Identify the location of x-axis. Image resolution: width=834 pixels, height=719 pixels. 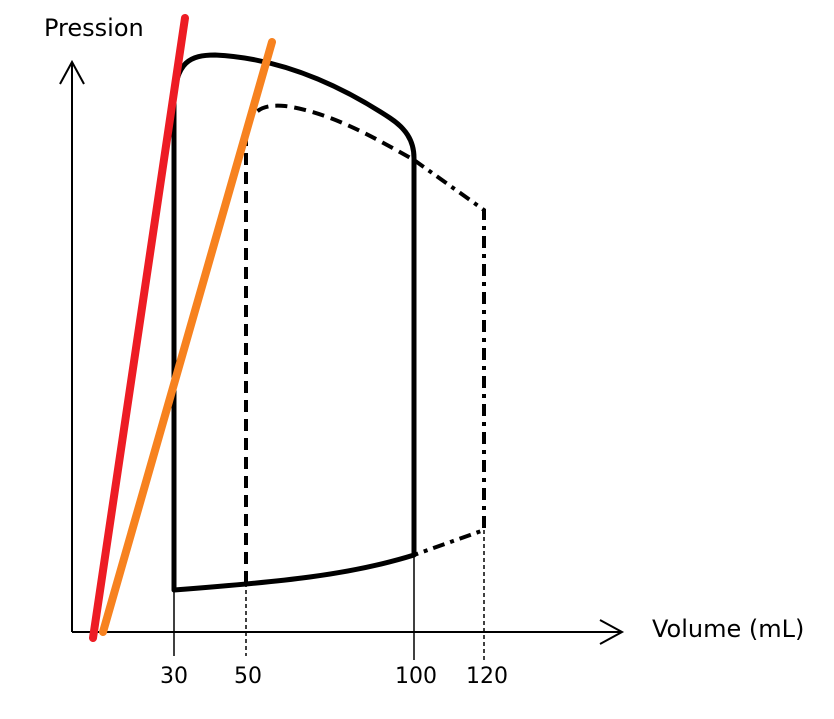
(348, 632).